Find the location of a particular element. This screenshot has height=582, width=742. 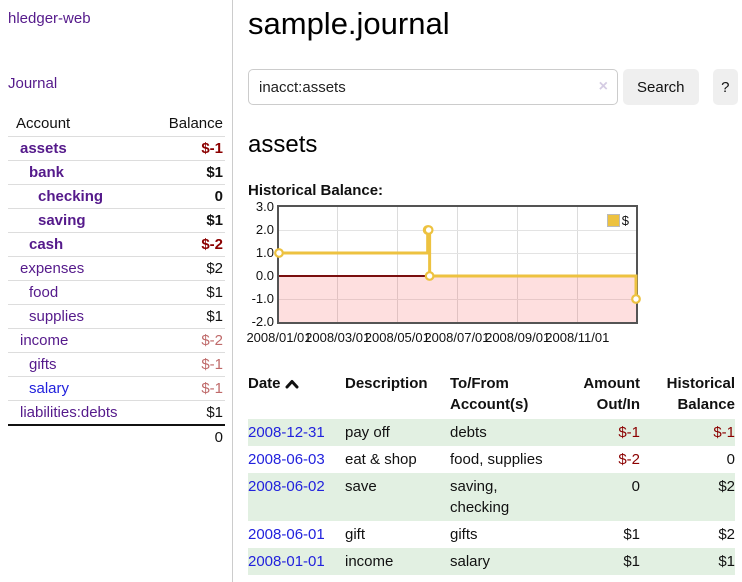

transaction-amount: $-2 is located at coordinates (629, 459).